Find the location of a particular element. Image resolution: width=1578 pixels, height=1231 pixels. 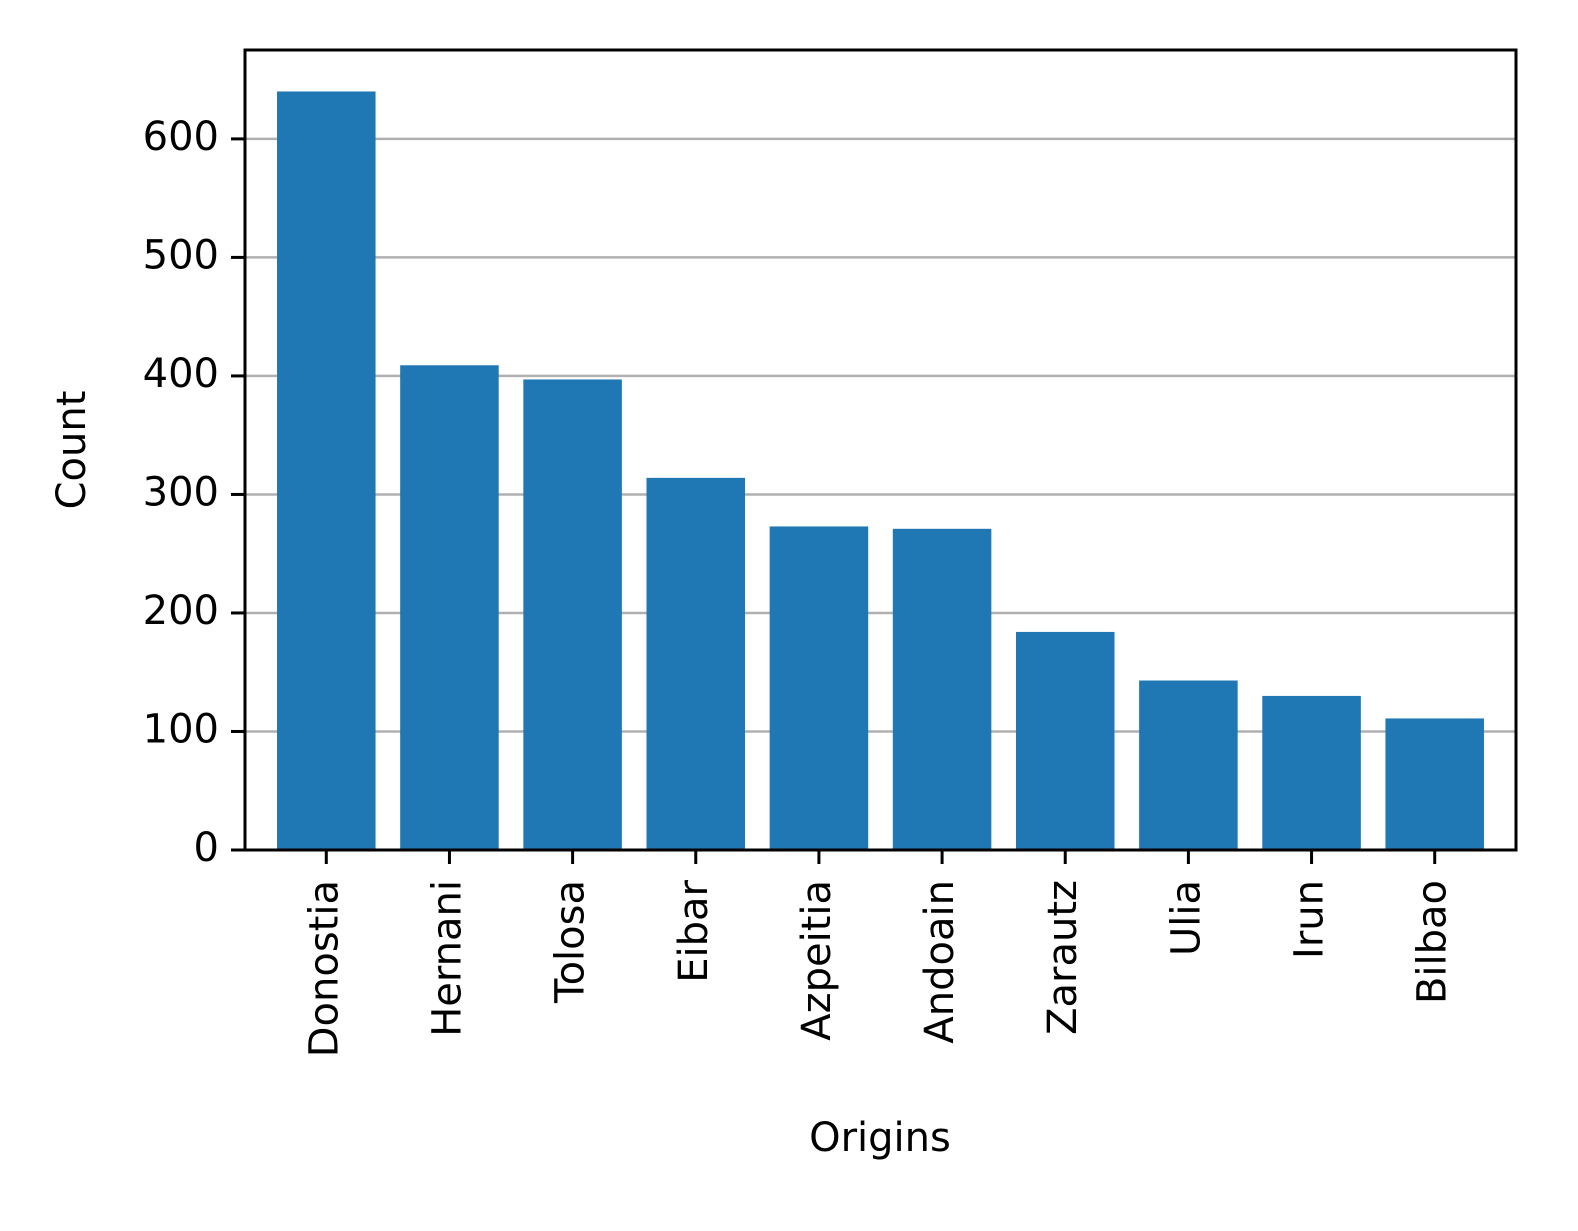

y-tick-label: 200 is located at coordinates (181, 611).